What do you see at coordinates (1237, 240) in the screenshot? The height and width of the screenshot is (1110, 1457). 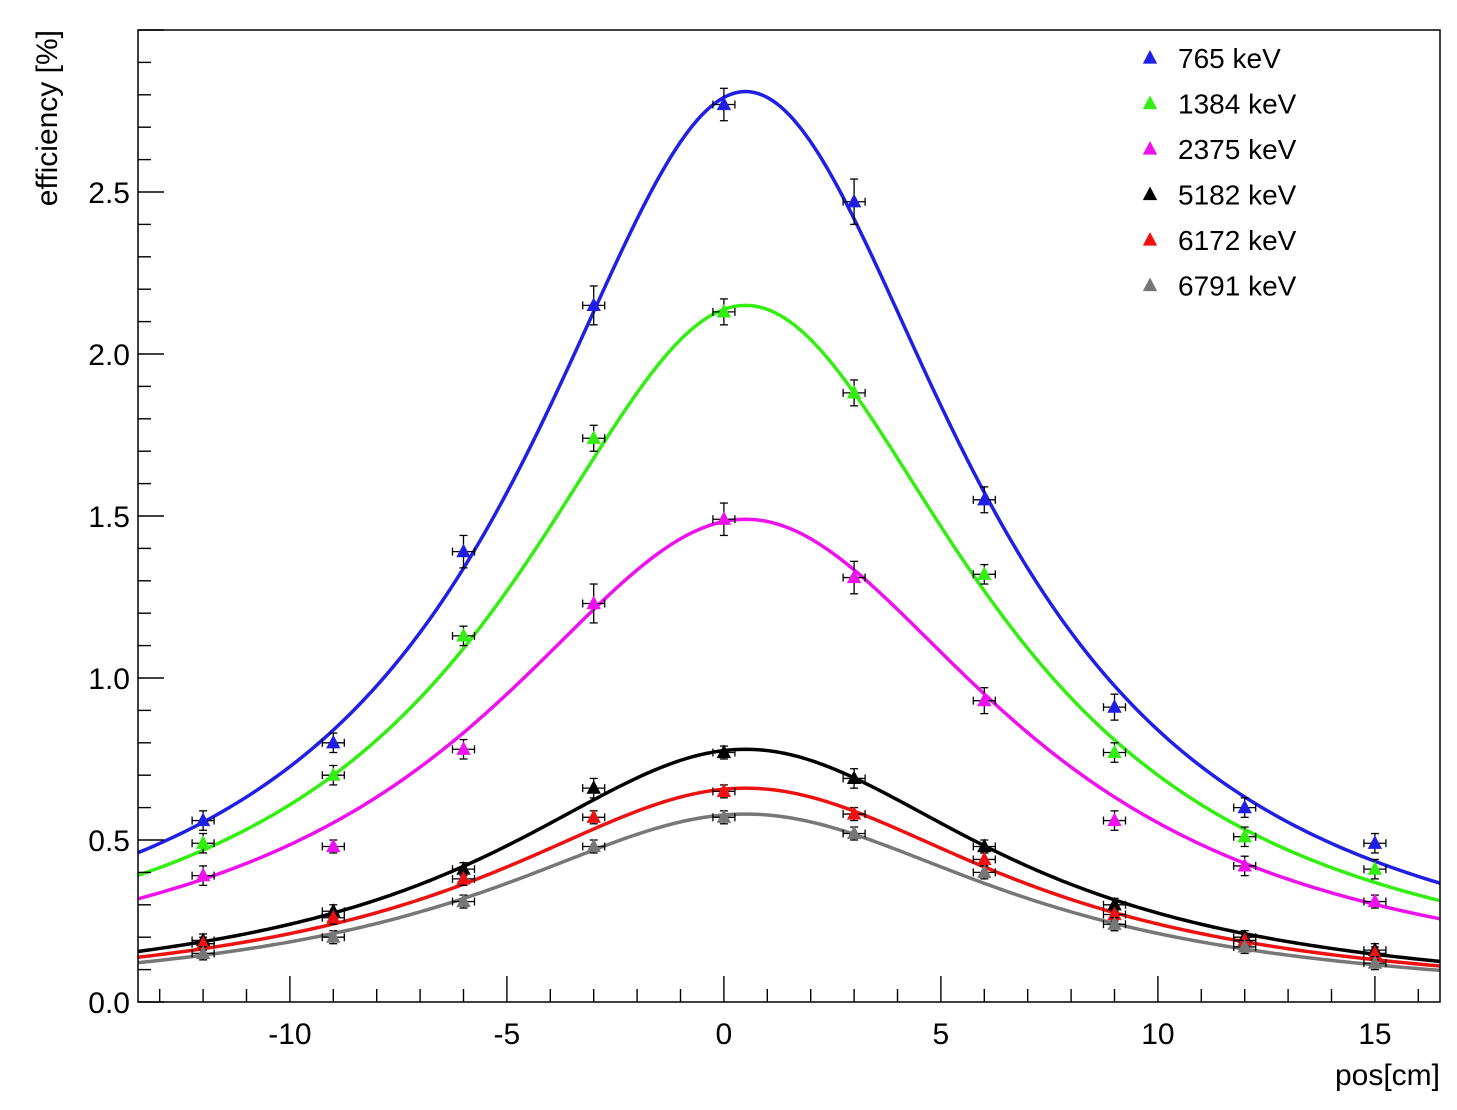 I see `legend-label: 6172 keV` at bounding box center [1237, 240].